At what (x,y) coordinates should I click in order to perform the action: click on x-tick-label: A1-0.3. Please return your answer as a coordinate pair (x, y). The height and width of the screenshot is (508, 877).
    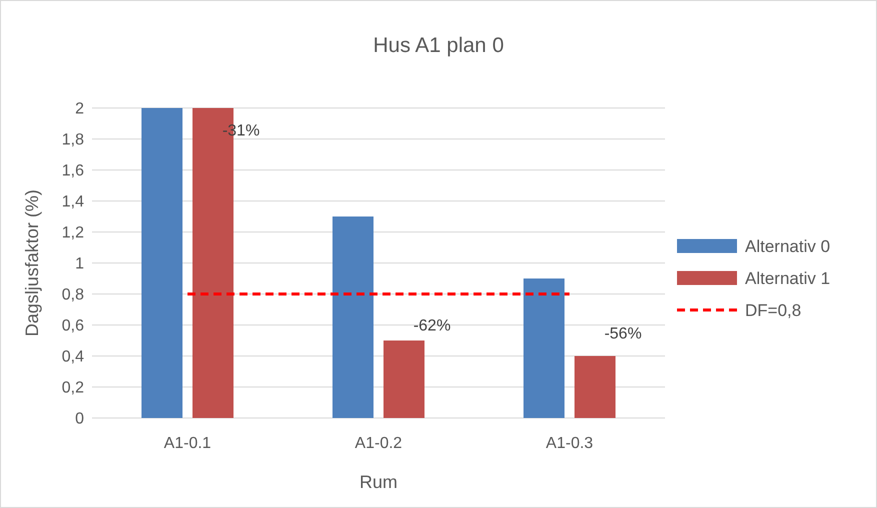
    Looking at the image, I should click on (570, 443).